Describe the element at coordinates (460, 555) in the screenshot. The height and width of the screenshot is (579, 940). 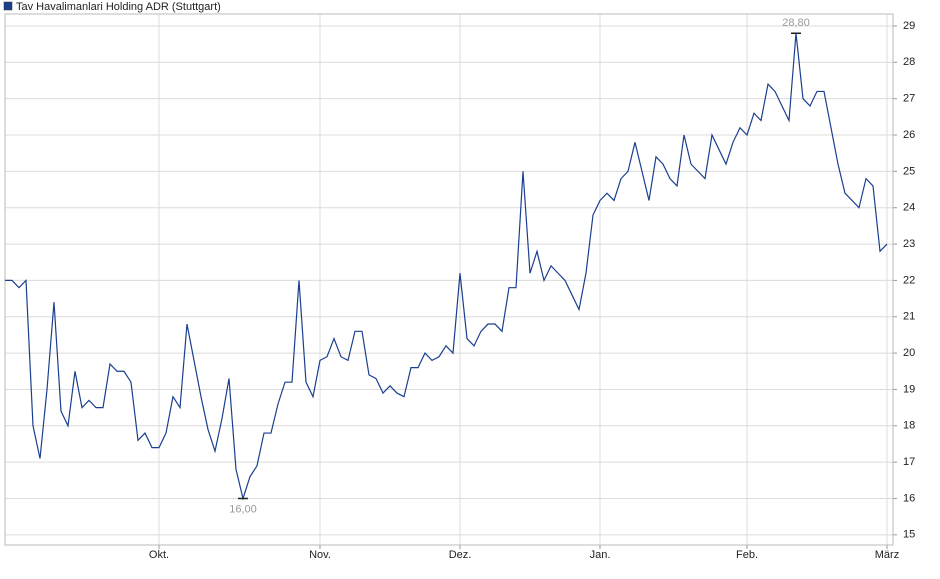
I see `x-tick-label: Dez.` at that location.